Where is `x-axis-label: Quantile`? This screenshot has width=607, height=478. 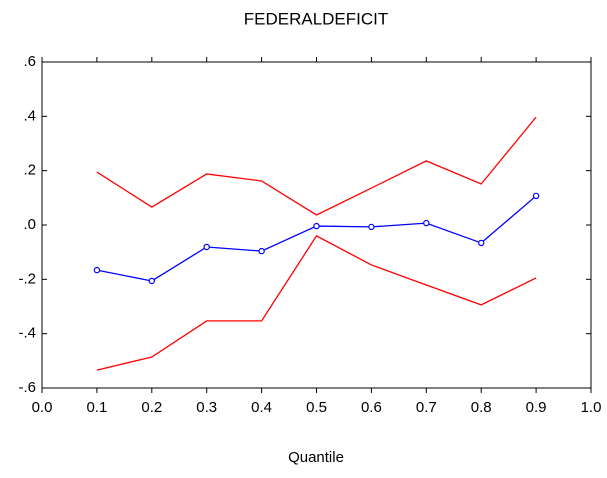 x-axis-label: Quantile is located at coordinates (316, 457).